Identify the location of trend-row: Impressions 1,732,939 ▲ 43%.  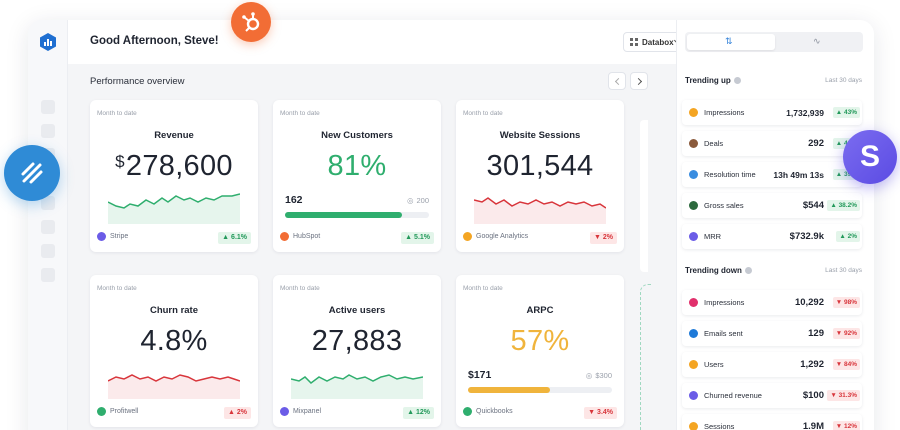
(772, 112).